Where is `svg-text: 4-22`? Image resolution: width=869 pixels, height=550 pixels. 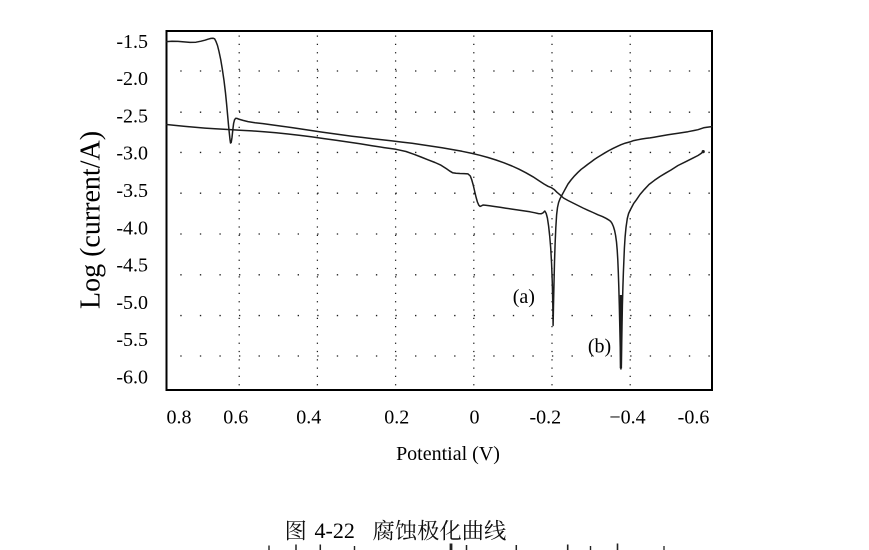
svg-text: 4-22 is located at coordinates (335, 530).